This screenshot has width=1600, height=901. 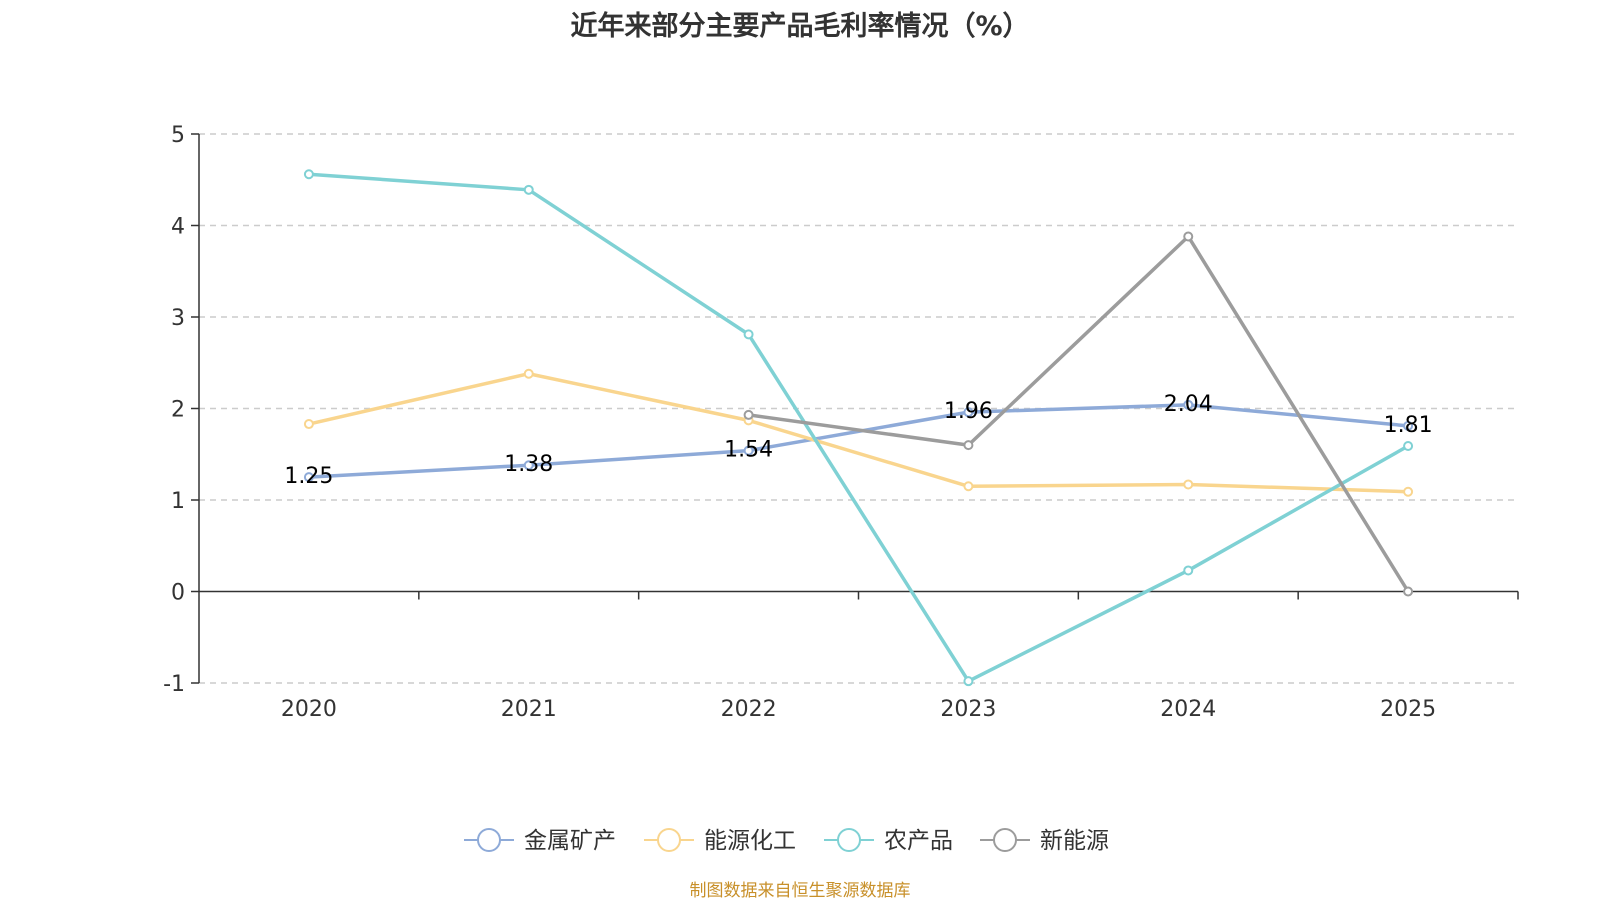 What do you see at coordinates (1074, 841) in the screenshot?
I see `legend-label: 新能源` at bounding box center [1074, 841].